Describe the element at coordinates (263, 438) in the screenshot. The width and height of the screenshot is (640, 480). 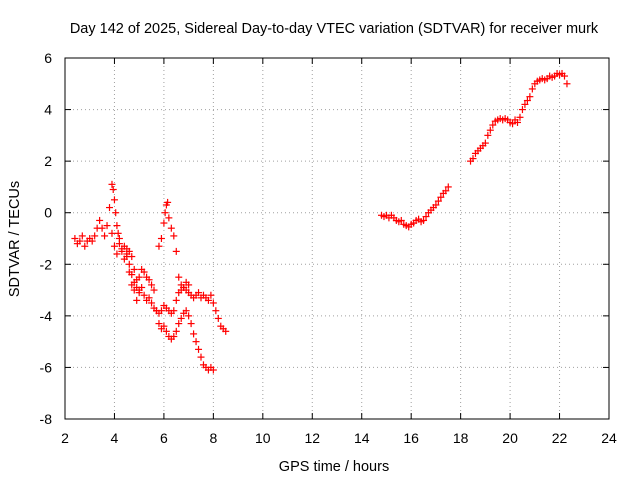
I see `x-tick-label: 10` at that location.